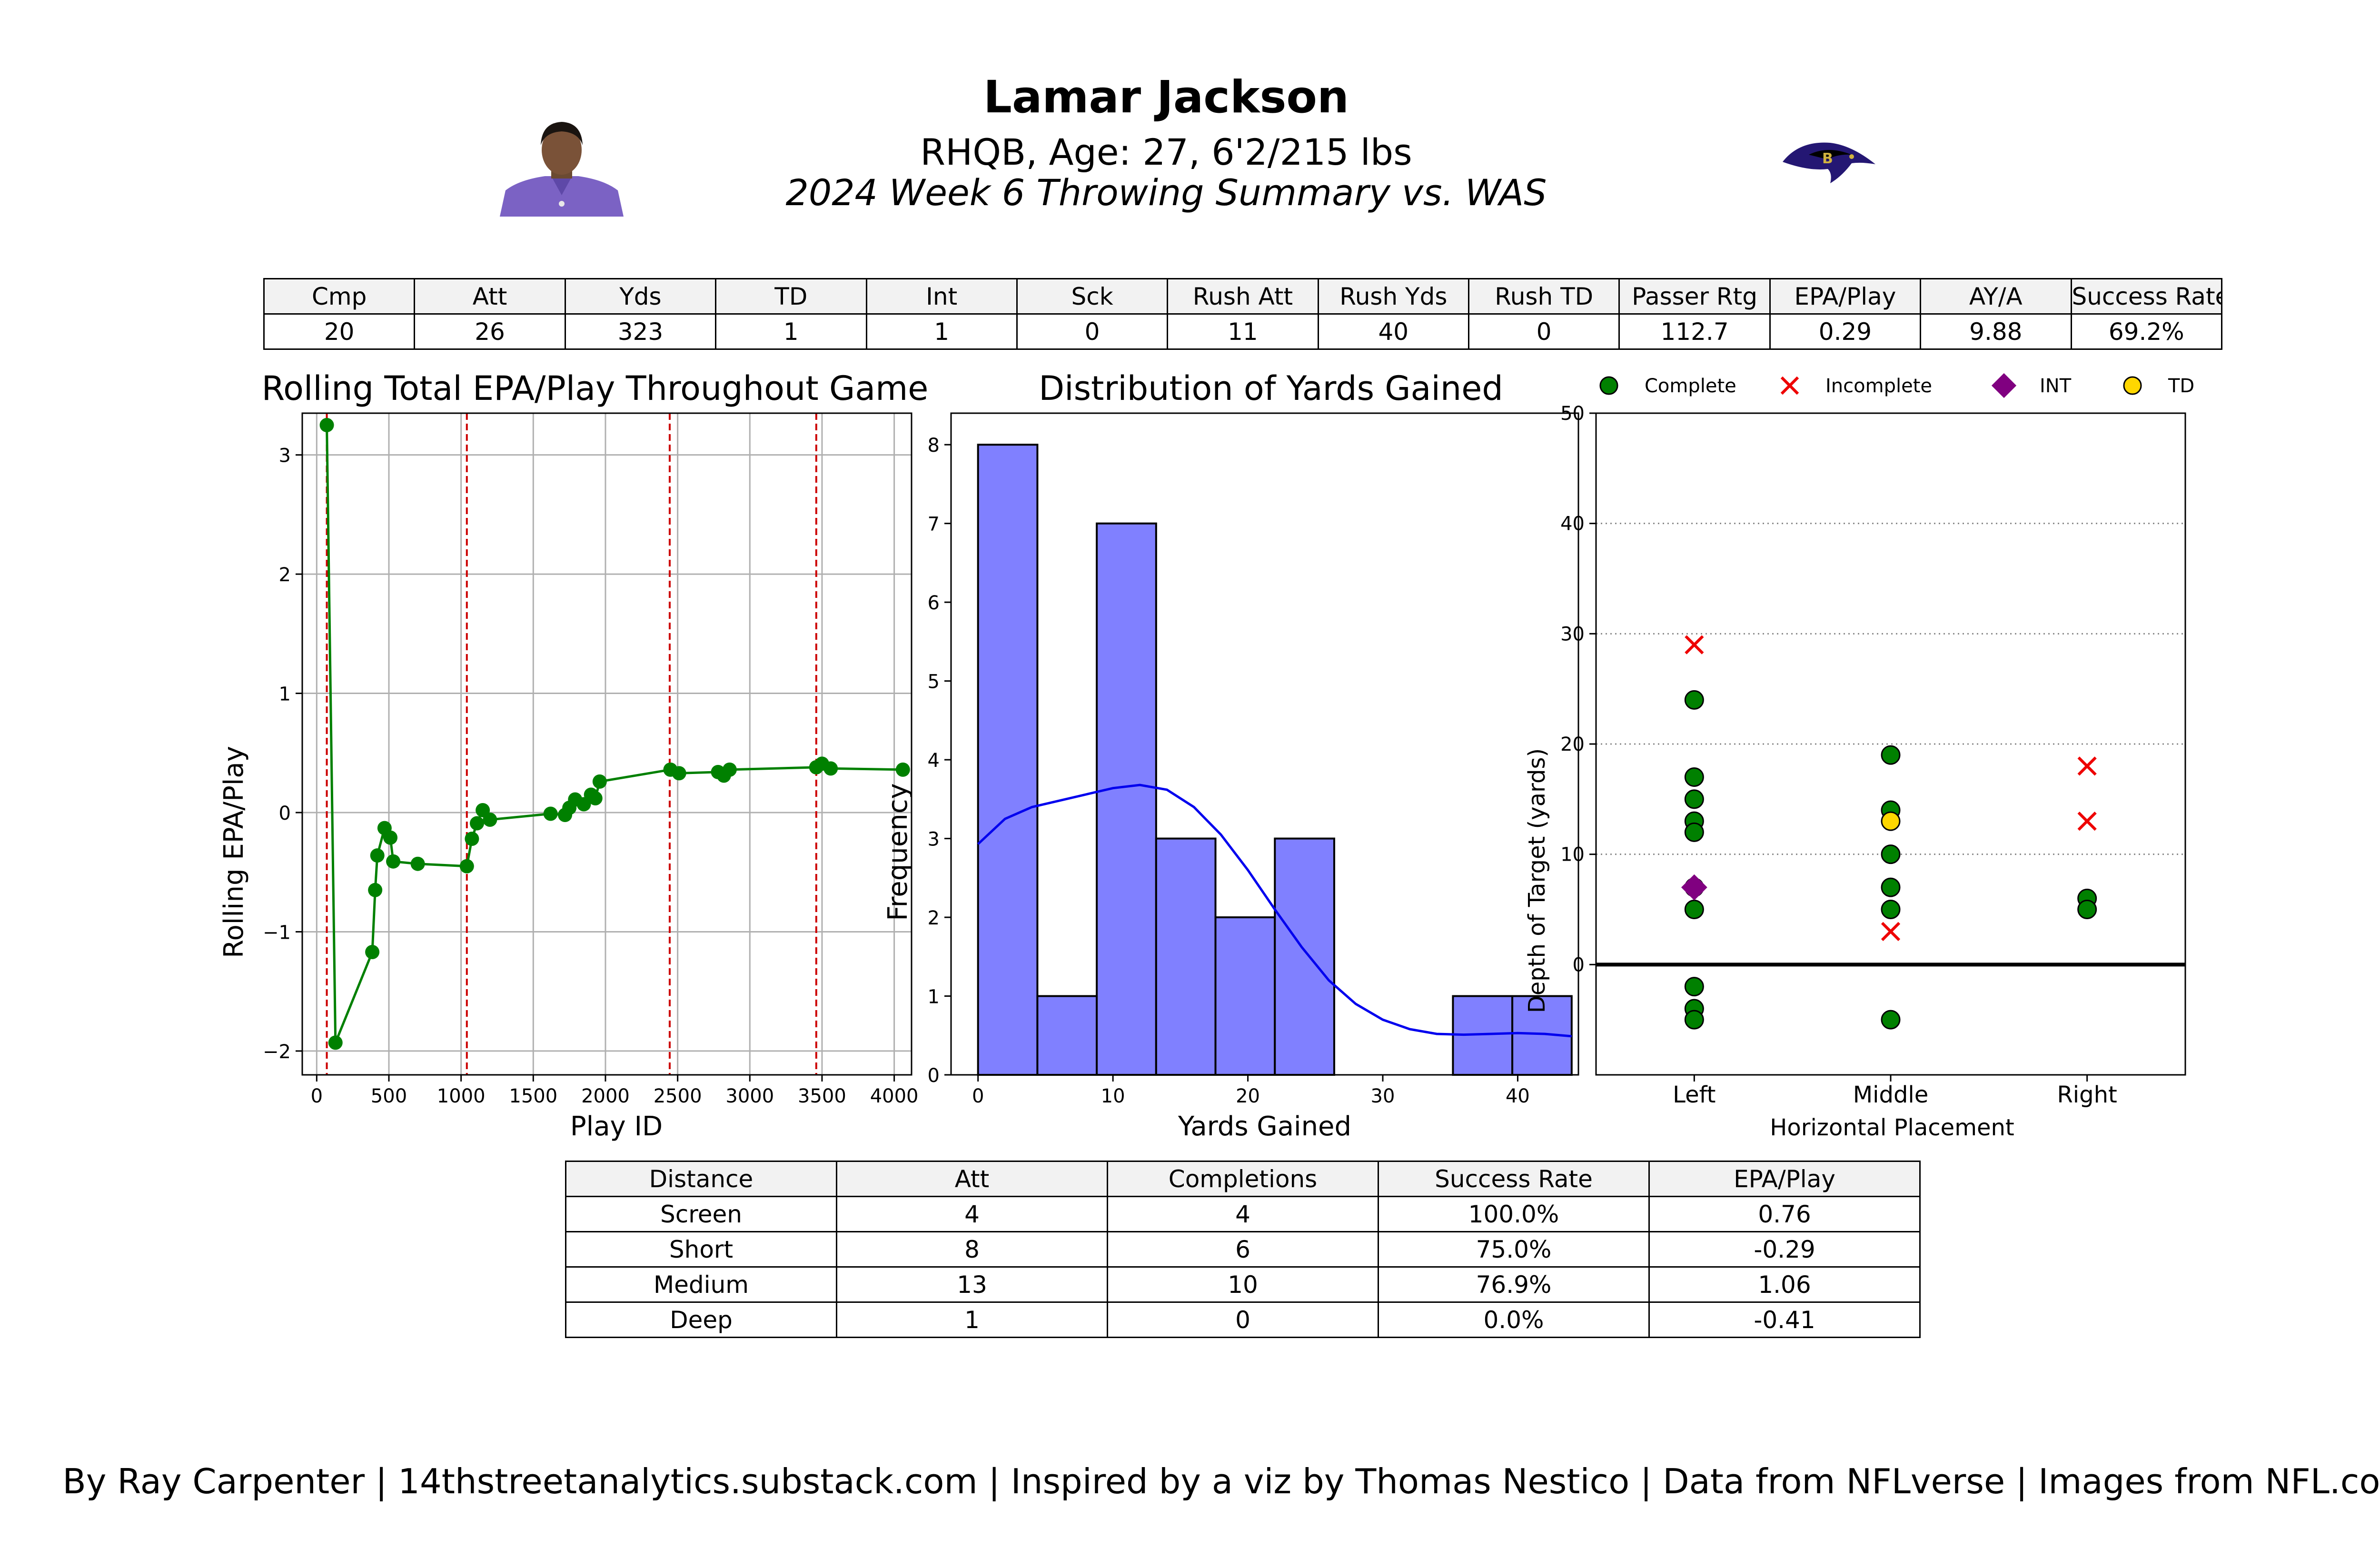 This screenshot has height=1568, width=2380. Describe the element at coordinates (1243, 1284) in the screenshot. I see `distance-cell: 10` at that location.